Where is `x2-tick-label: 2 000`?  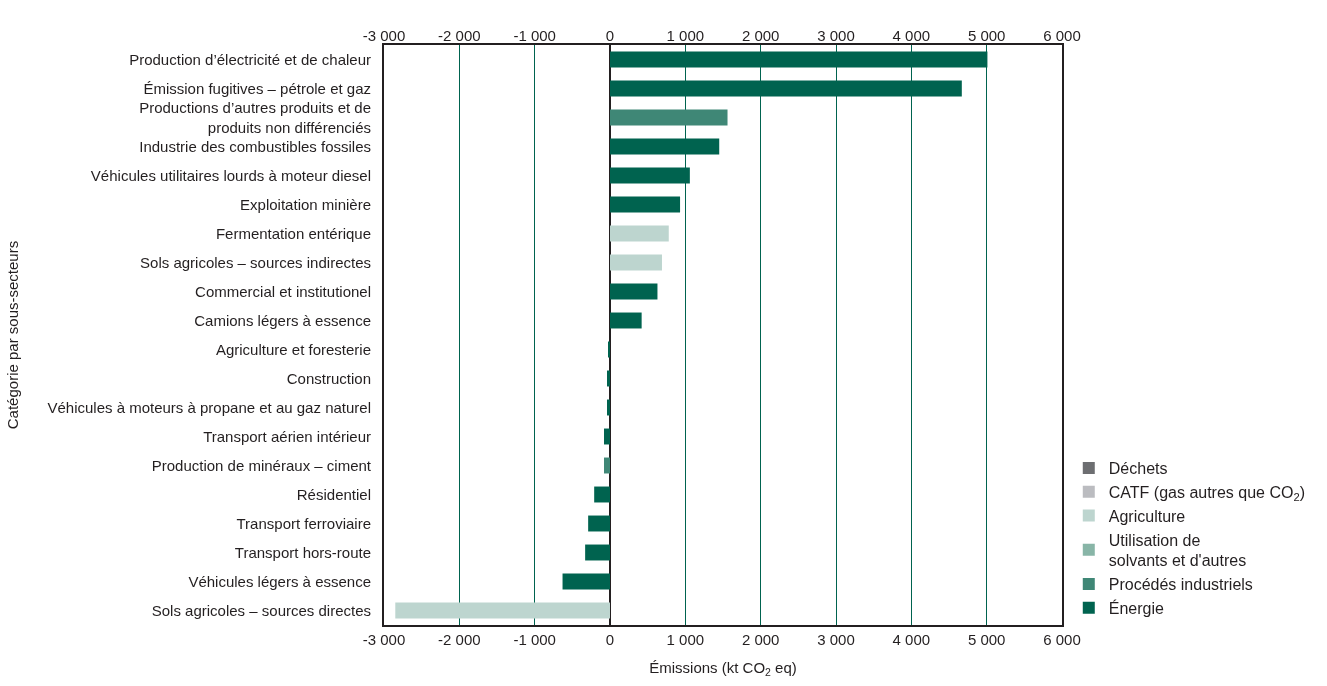
x2-tick-label: 2 000 is located at coordinates (760, 639).